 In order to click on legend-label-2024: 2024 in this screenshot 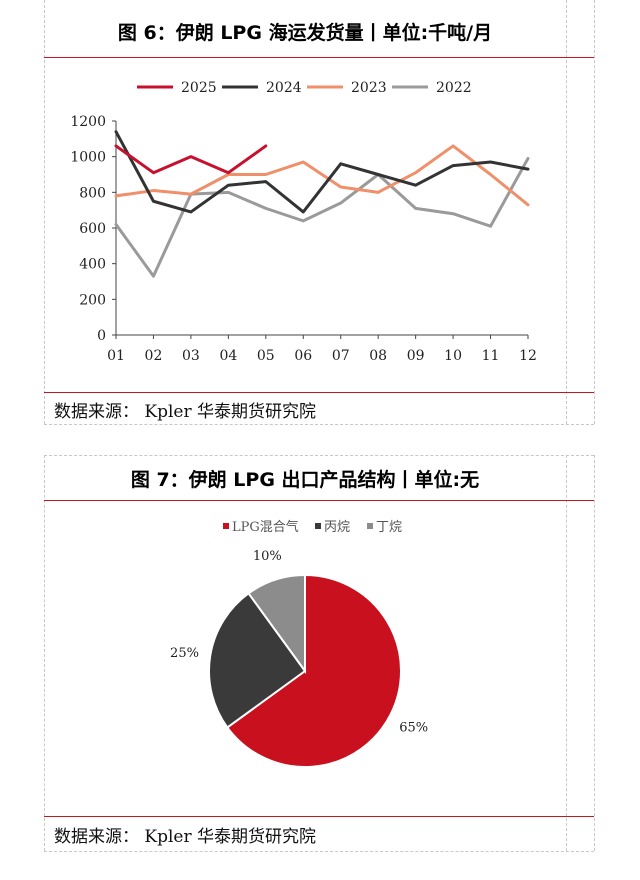, I will do `click(284, 88)`.